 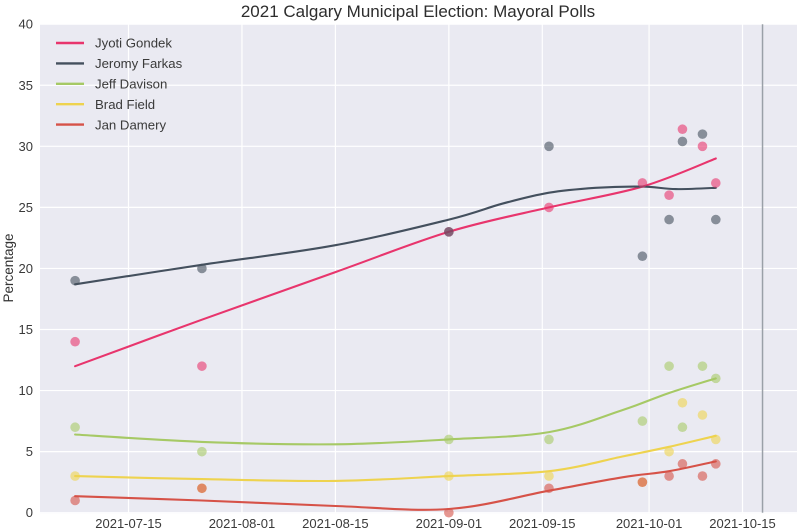 I want to click on x-tick-label: 2021-10-01, so click(x=649, y=523).